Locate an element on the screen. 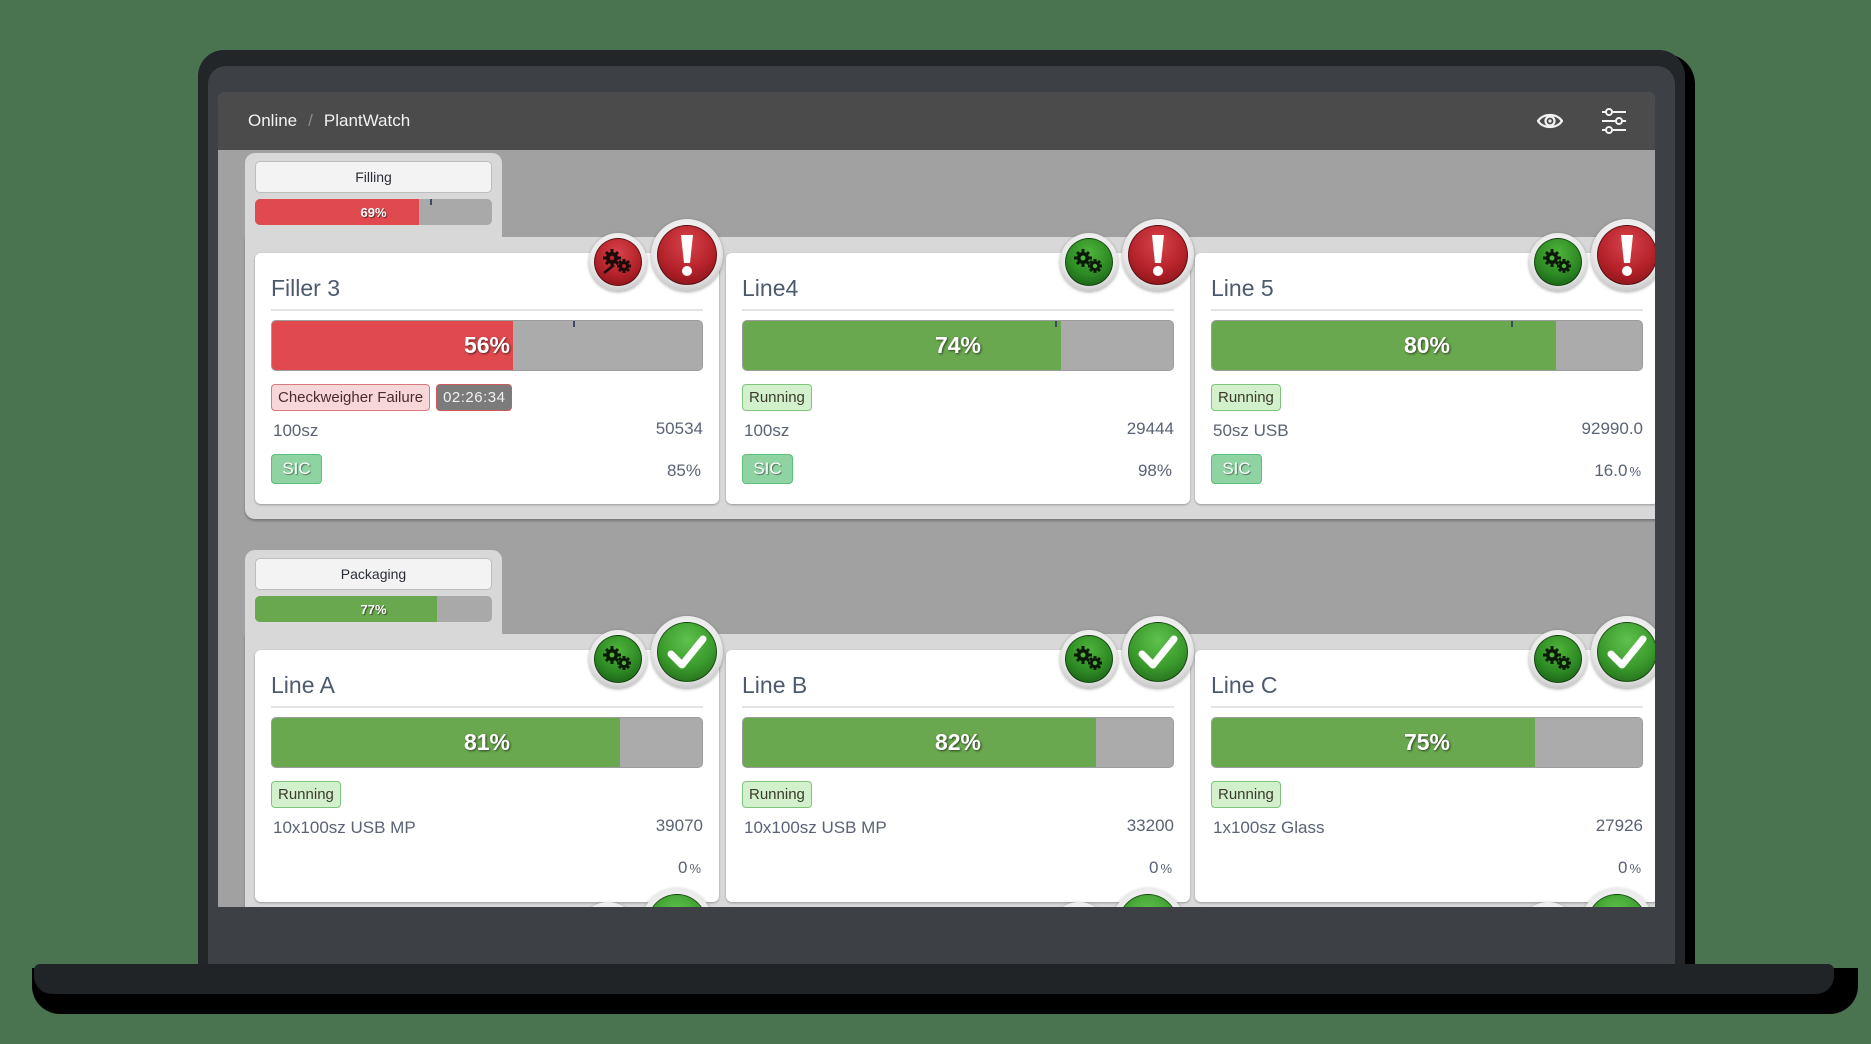 The height and width of the screenshot is (1044, 1871). production-count: 39070 is located at coordinates (679, 825).